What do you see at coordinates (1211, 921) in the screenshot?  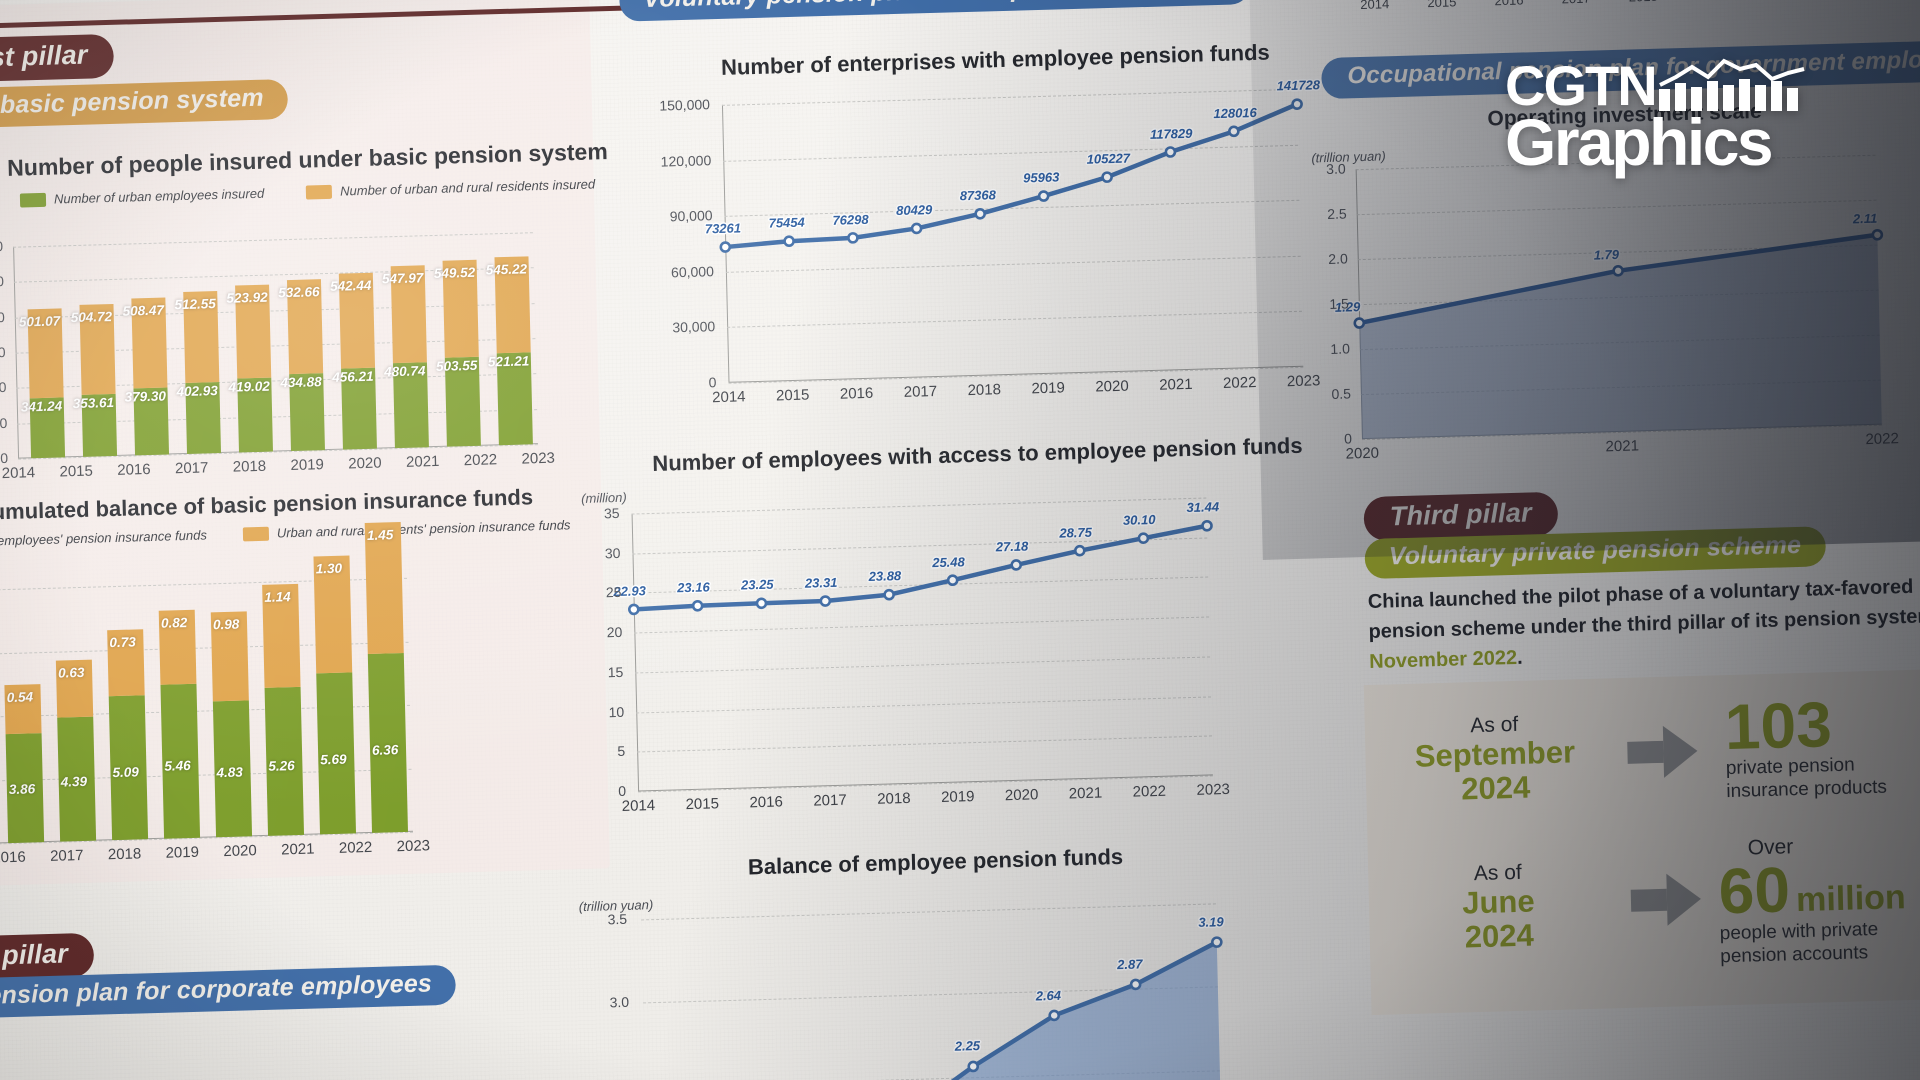 I see `data-point-label: 3.19` at bounding box center [1211, 921].